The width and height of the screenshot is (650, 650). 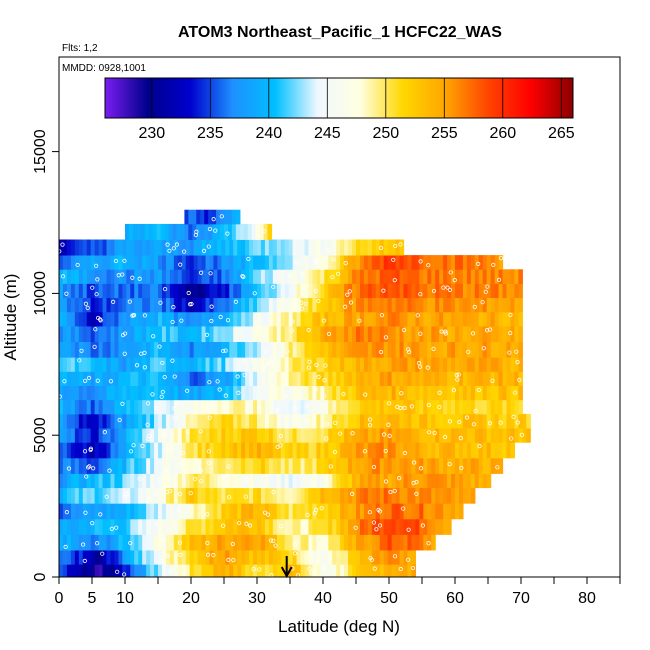 I want to click on colorbar-tick-label: 255, so click(x=444, y=133).